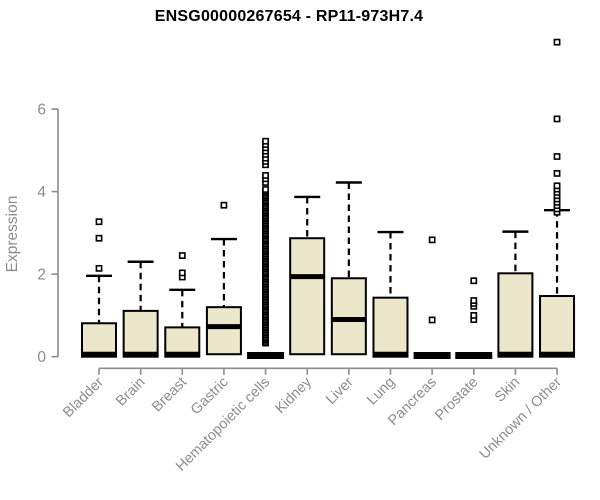 The image size is (600, 500). Describe the element at coordinates (340, 391) in the screenshot. I see `x-tick-label: Liver` at that location.